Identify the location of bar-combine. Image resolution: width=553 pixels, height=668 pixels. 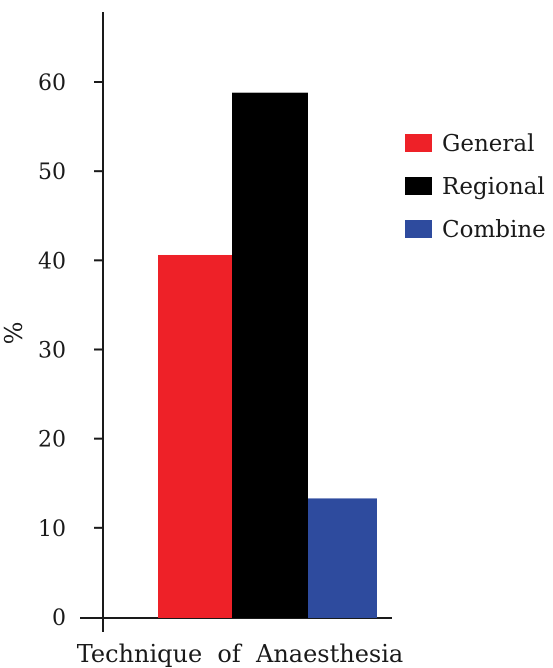
(342, 558).